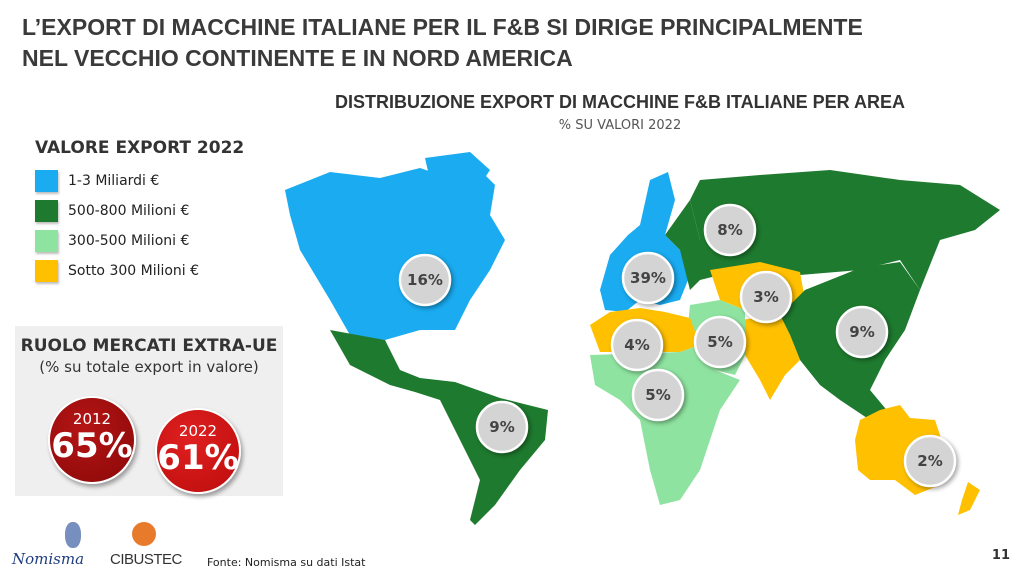 The width and height of the screenshot is (1024, 576). I want to click on region-new-zealand, so click(969, 498).